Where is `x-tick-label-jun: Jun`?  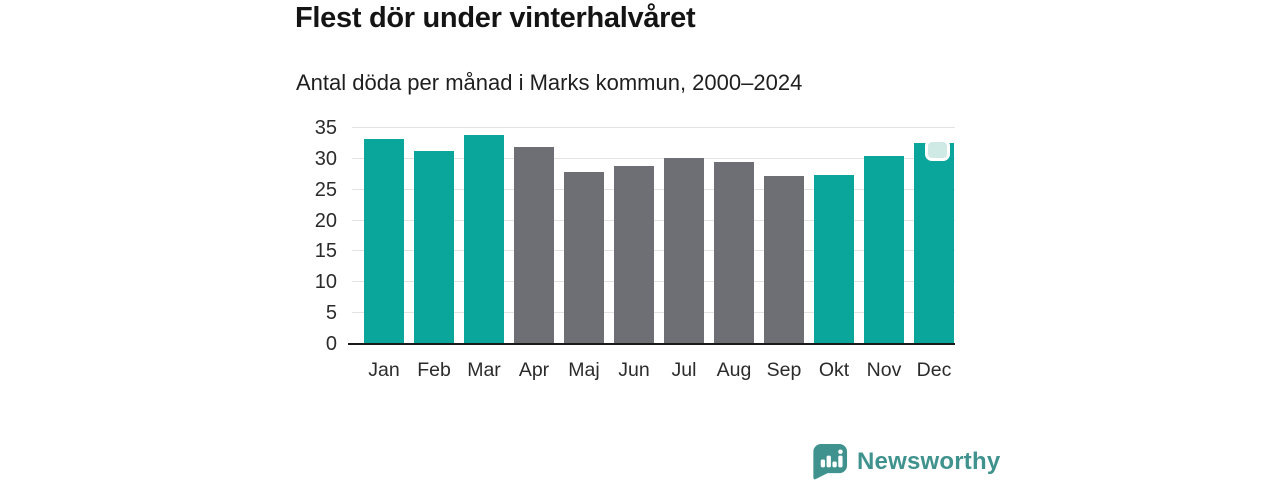 x-tick-label-jun: Jun is located at coordinates (634, 370).